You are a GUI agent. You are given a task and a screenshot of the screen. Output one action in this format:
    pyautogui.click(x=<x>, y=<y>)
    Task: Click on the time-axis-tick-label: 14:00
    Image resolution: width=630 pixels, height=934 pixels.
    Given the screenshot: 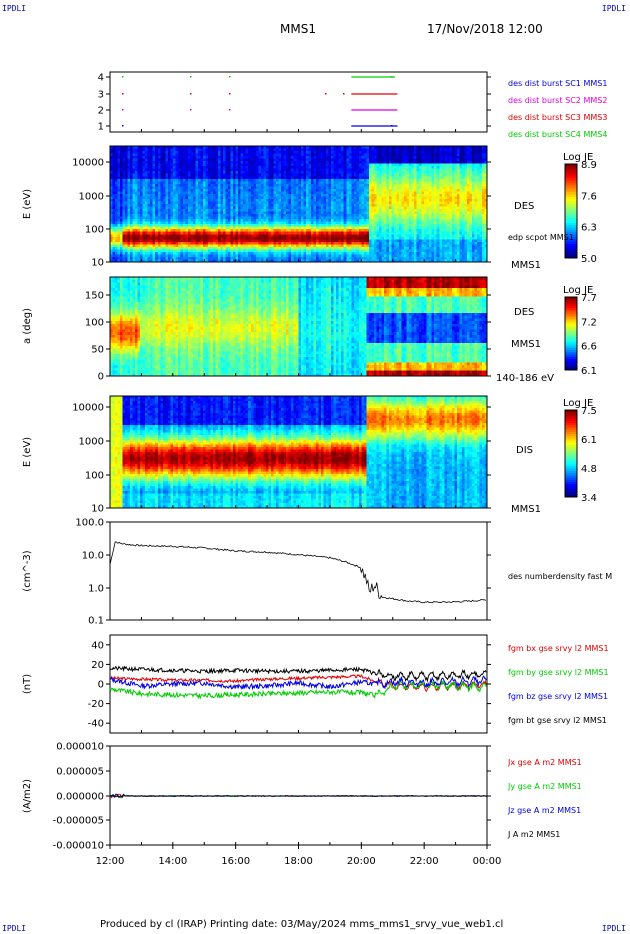 What is the action you would take?
    pyautogui.click(x=172, y=861)
    